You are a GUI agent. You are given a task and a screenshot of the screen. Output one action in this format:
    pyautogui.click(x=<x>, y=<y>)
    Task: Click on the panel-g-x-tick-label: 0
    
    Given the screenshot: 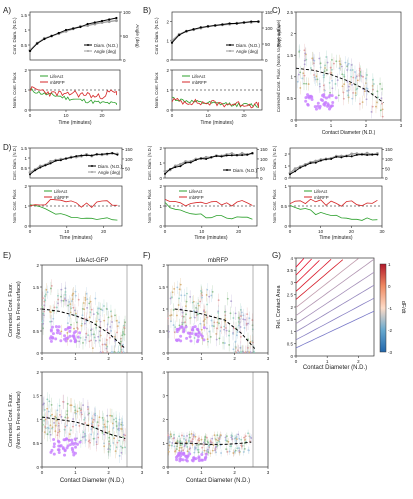 What is the action you would take?
    pyautogui.click(x=296, y=361)
    